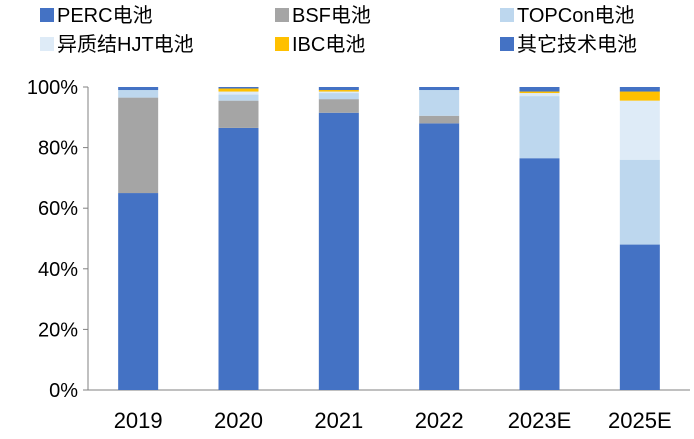 This screenshot has height=439, width=694. What do you see at coordinates (338, 420) in the screenshot?
I see `x-tick-label-2: 2021` at bounding box center [338, 420].